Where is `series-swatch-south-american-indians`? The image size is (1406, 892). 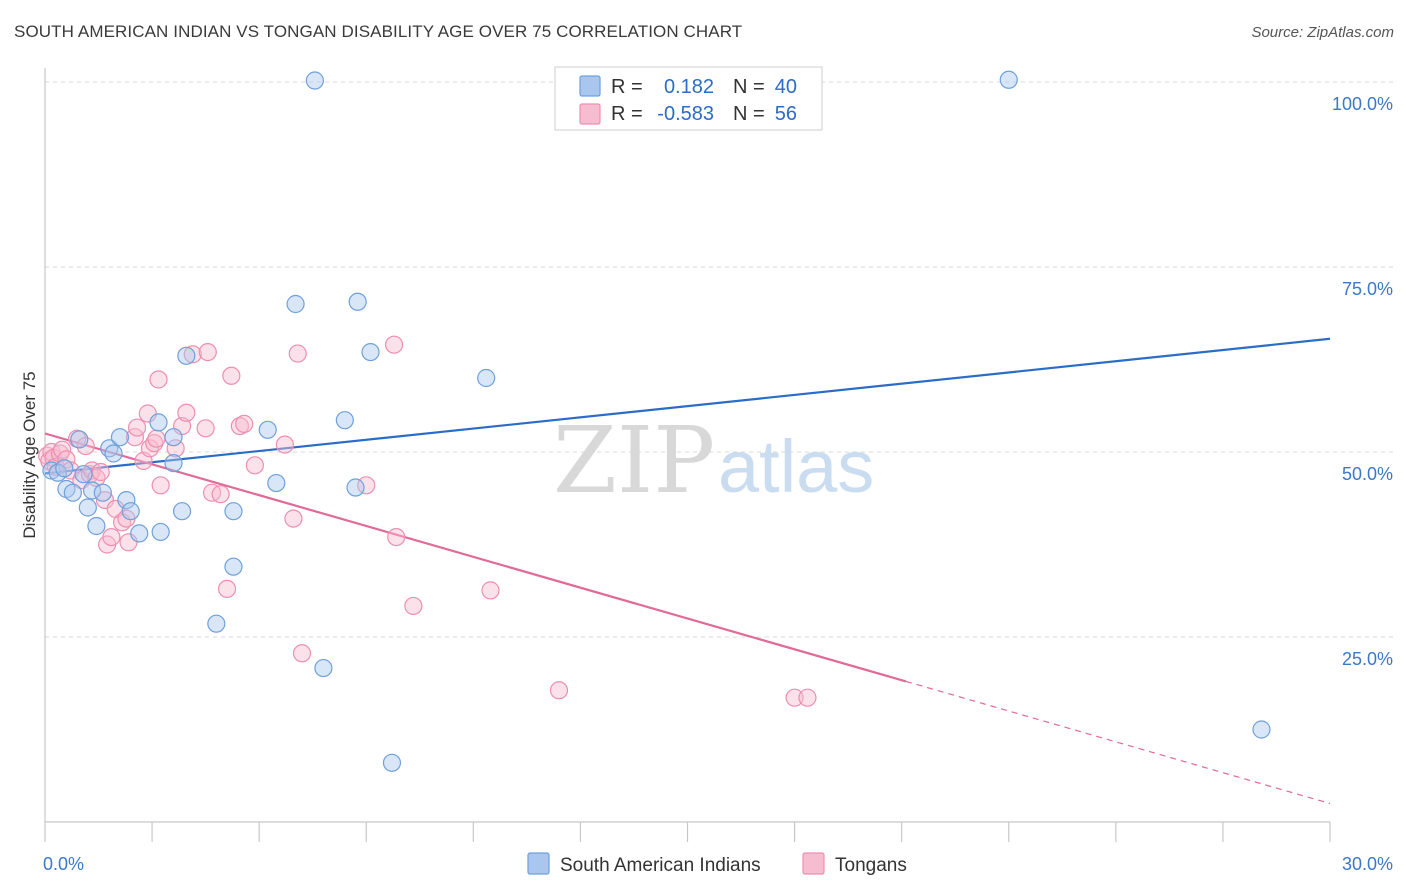
series-swatch-south-american-indians is located at coordinates (538, 863).